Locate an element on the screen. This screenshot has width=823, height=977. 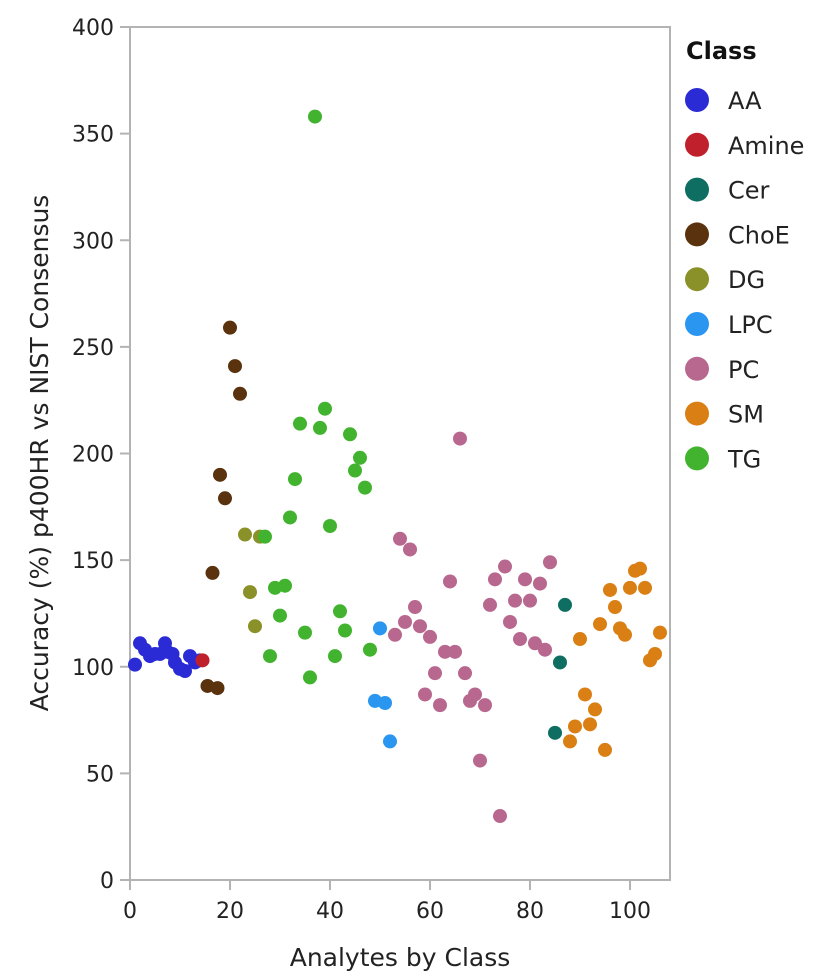
legend-marker-lpc is located at coordinates (697, 324).